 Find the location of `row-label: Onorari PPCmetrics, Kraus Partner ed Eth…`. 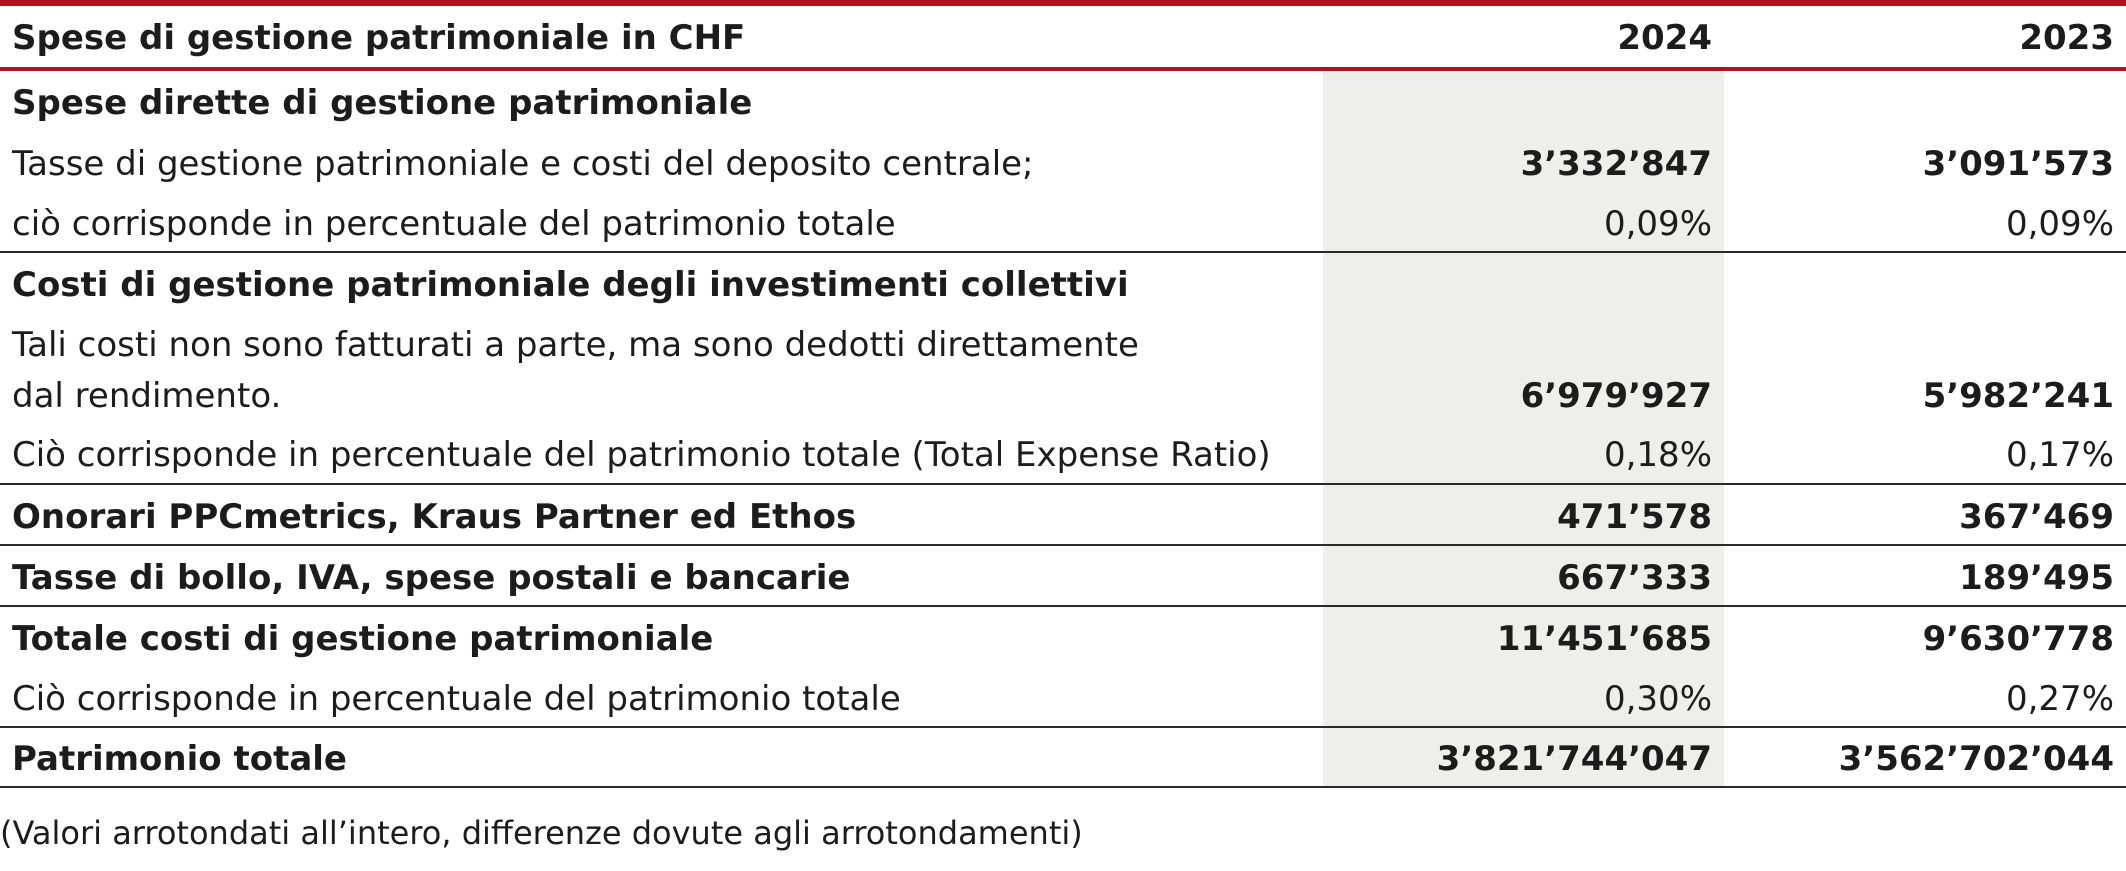

row-label: Onorari PPCmetrics, Kraus Partner ed Eth… is located at coordinates (434, 517).